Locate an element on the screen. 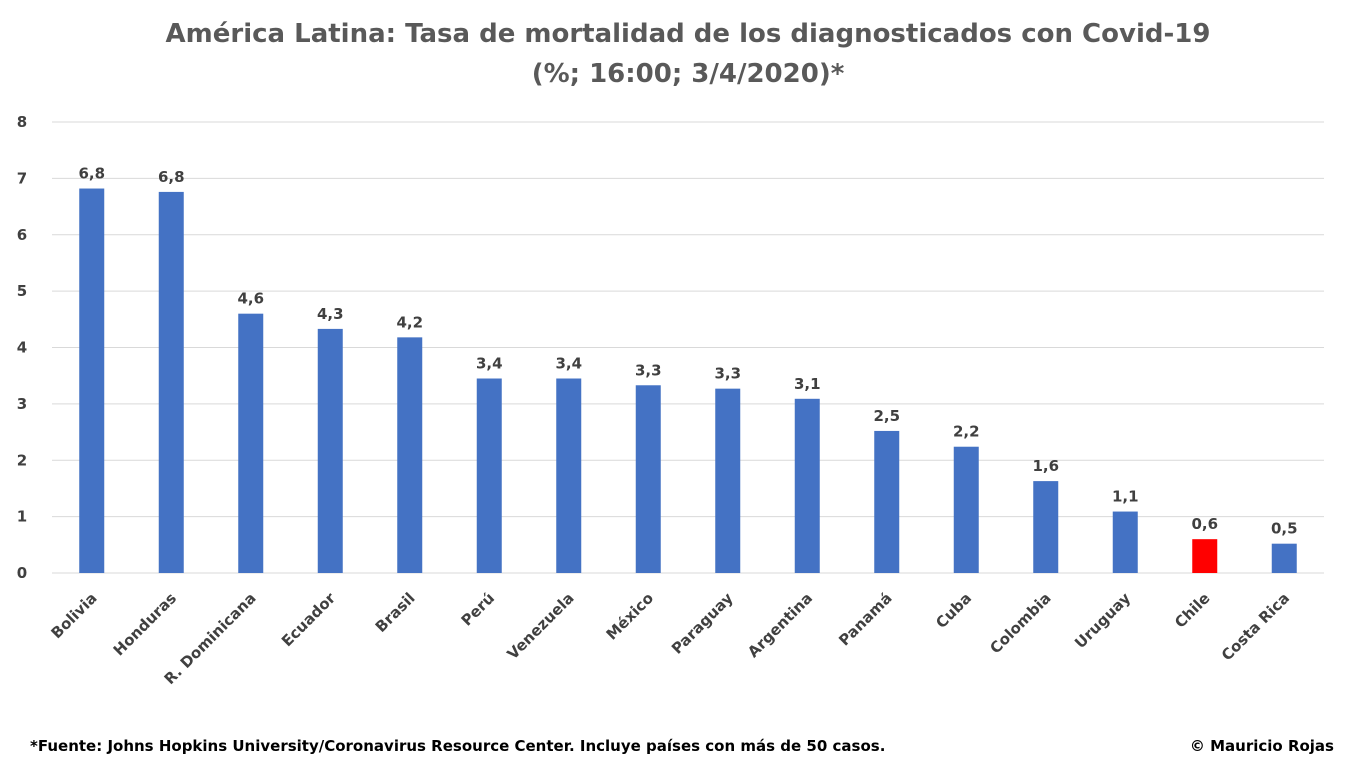 The height and width of the screenshot is (768, 1350). x-tick-label: Paraguay is located at coordinates (702, 623).